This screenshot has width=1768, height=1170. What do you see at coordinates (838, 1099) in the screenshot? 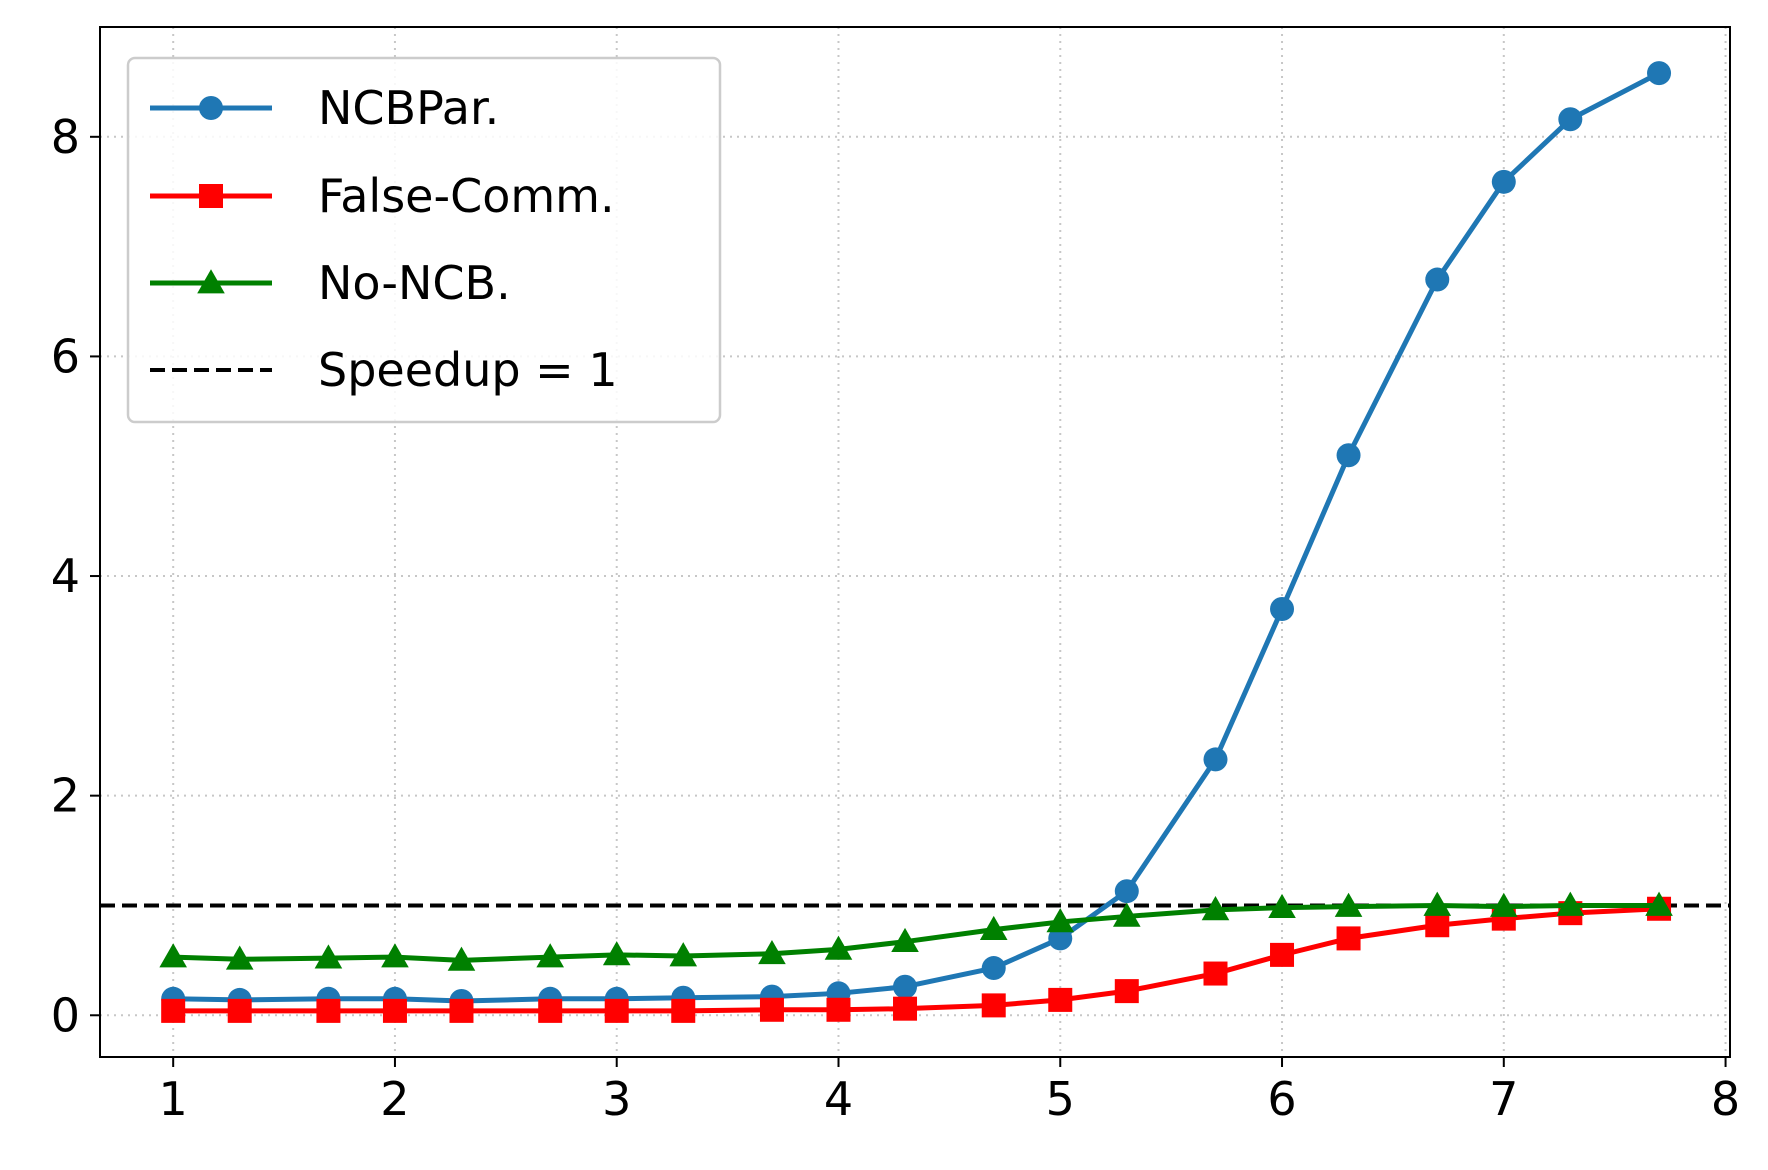
I see `x-tick-label: 4` at bounding box center [838, 1099].